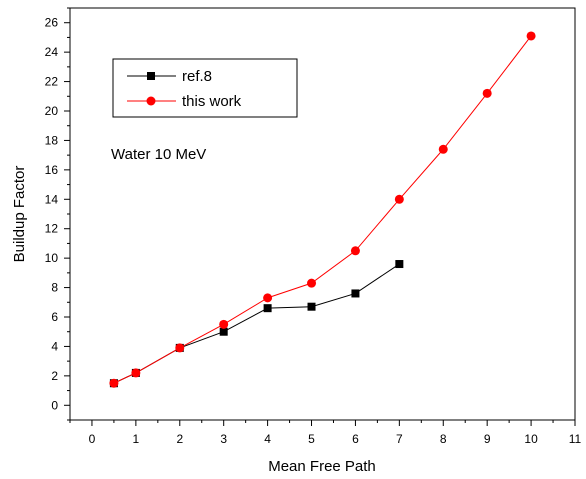 This screenshot has height=479, width=586. Describe the element at coordinates (54, 317) in the screenshot. I see `y-tick-label: 6` at that location.